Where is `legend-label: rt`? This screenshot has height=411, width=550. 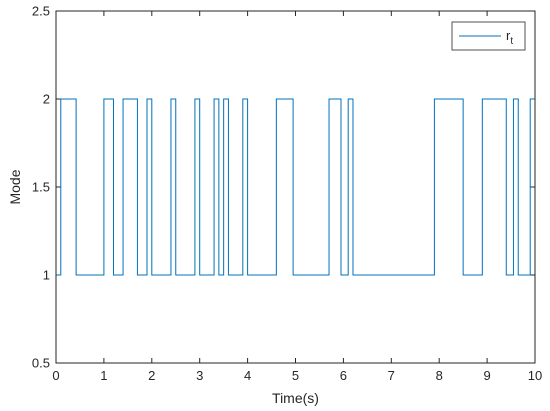 legend-label: rt is located at coordinates (509, 37).